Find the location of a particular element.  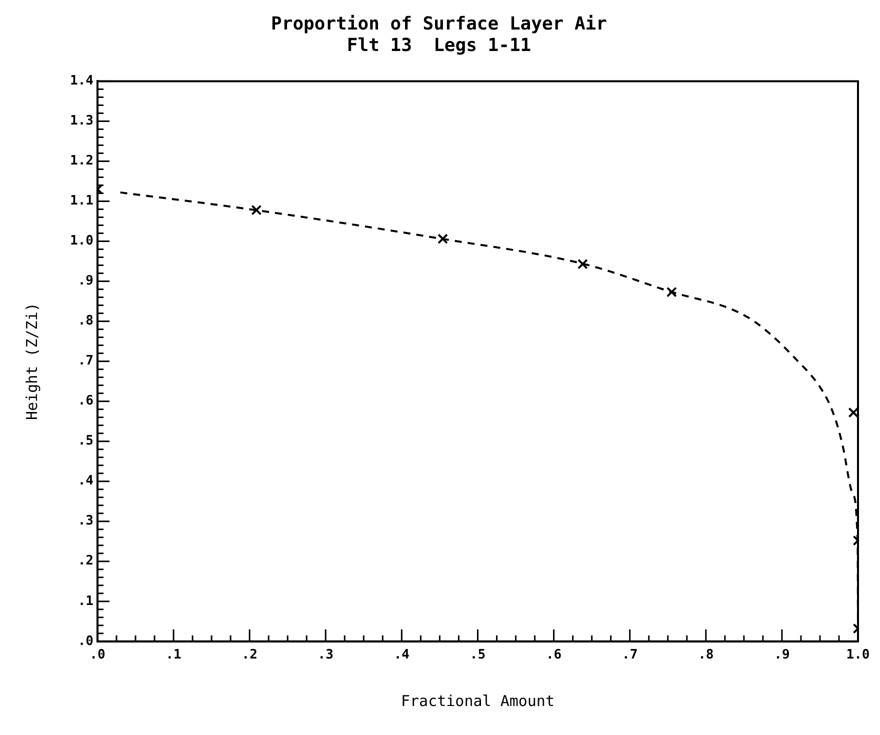

x-tick-label: .8 is located at coordinates (706, 655).